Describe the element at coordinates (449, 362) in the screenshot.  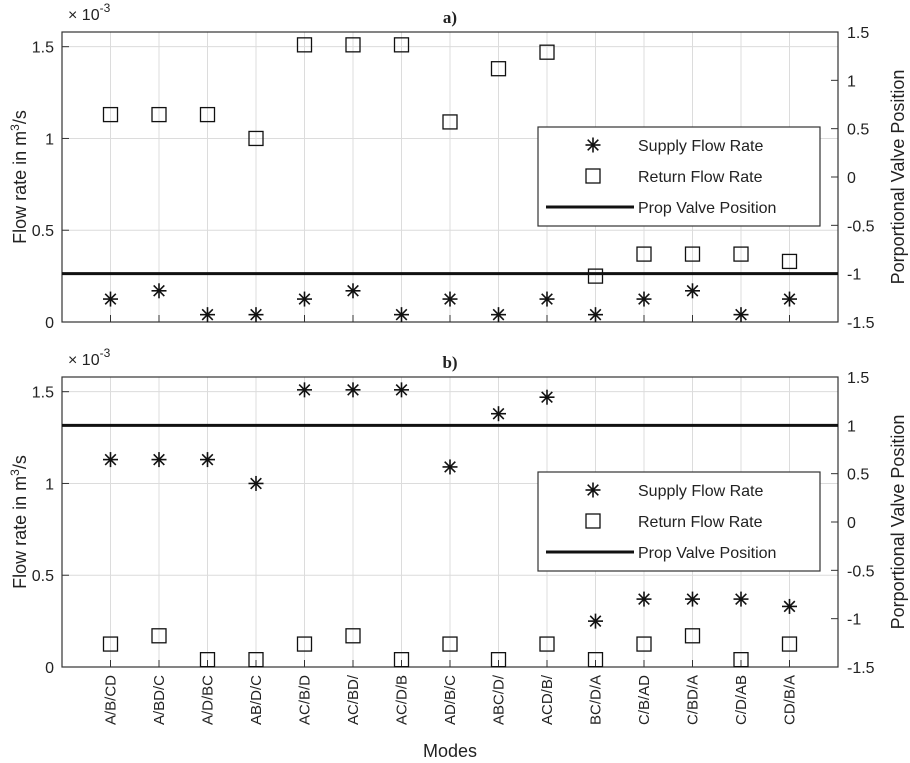
I see `panel-title: b)` at that location.